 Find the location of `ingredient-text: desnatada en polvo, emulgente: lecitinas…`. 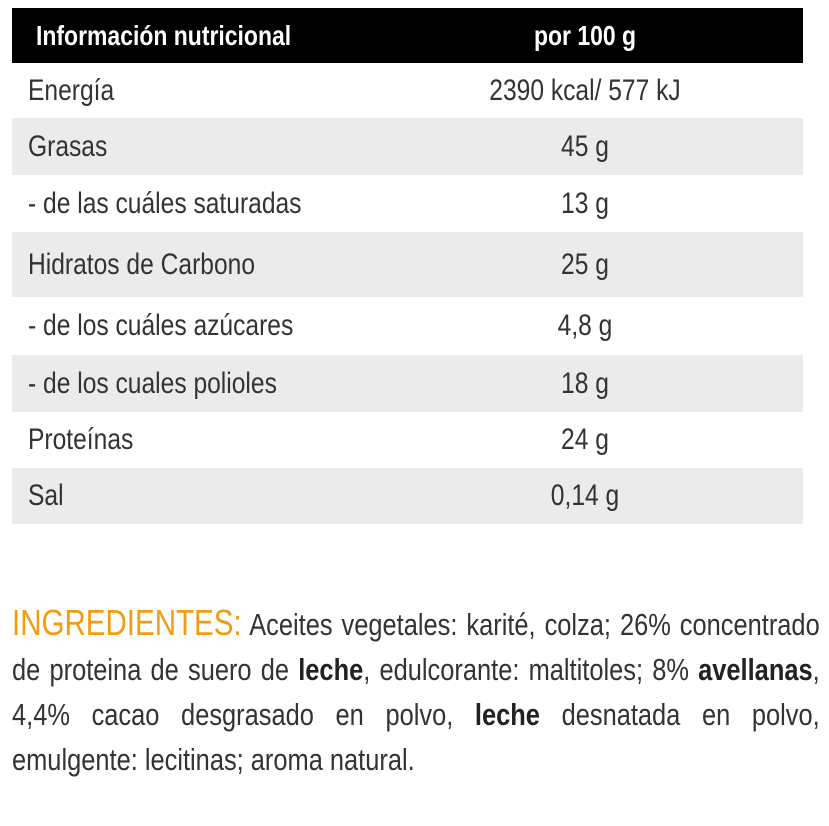

ingredient-text: desnatada en polvo, emulgente: lecitinas… is located at coordinates (416, 737).